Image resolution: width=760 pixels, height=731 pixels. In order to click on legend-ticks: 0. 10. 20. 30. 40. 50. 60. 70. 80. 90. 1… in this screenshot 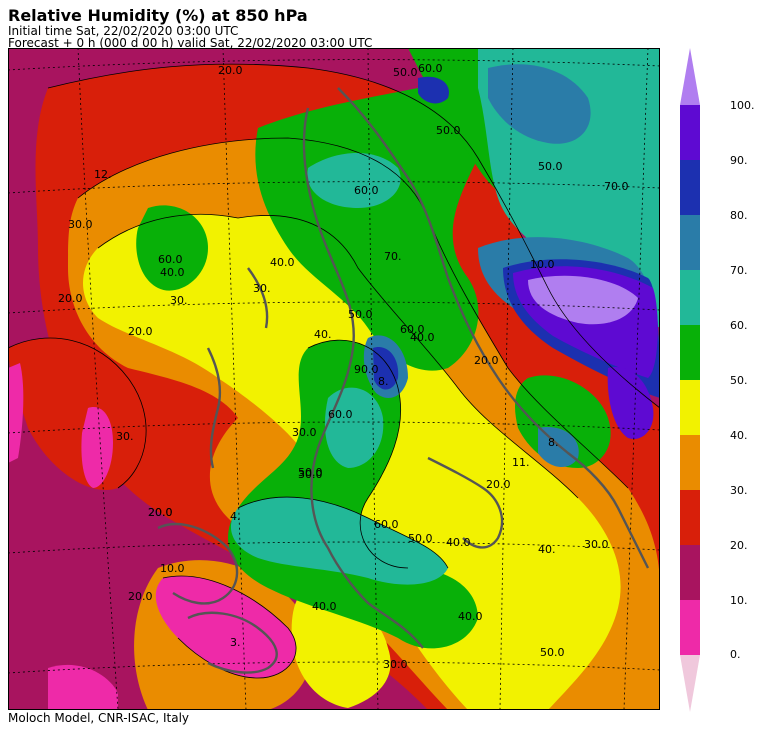, I will do `click(742, 380)`.